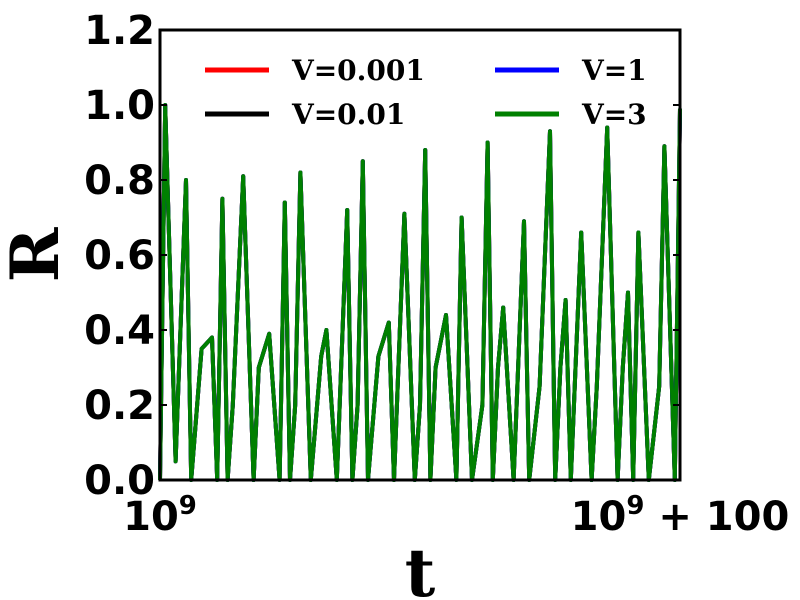 The height and width of the screenshot is (600, 800). What do you see at coordinates (348, 114) in the screenshot?
I see `legend-label: V=0.01` at bounding box center [348, 114].